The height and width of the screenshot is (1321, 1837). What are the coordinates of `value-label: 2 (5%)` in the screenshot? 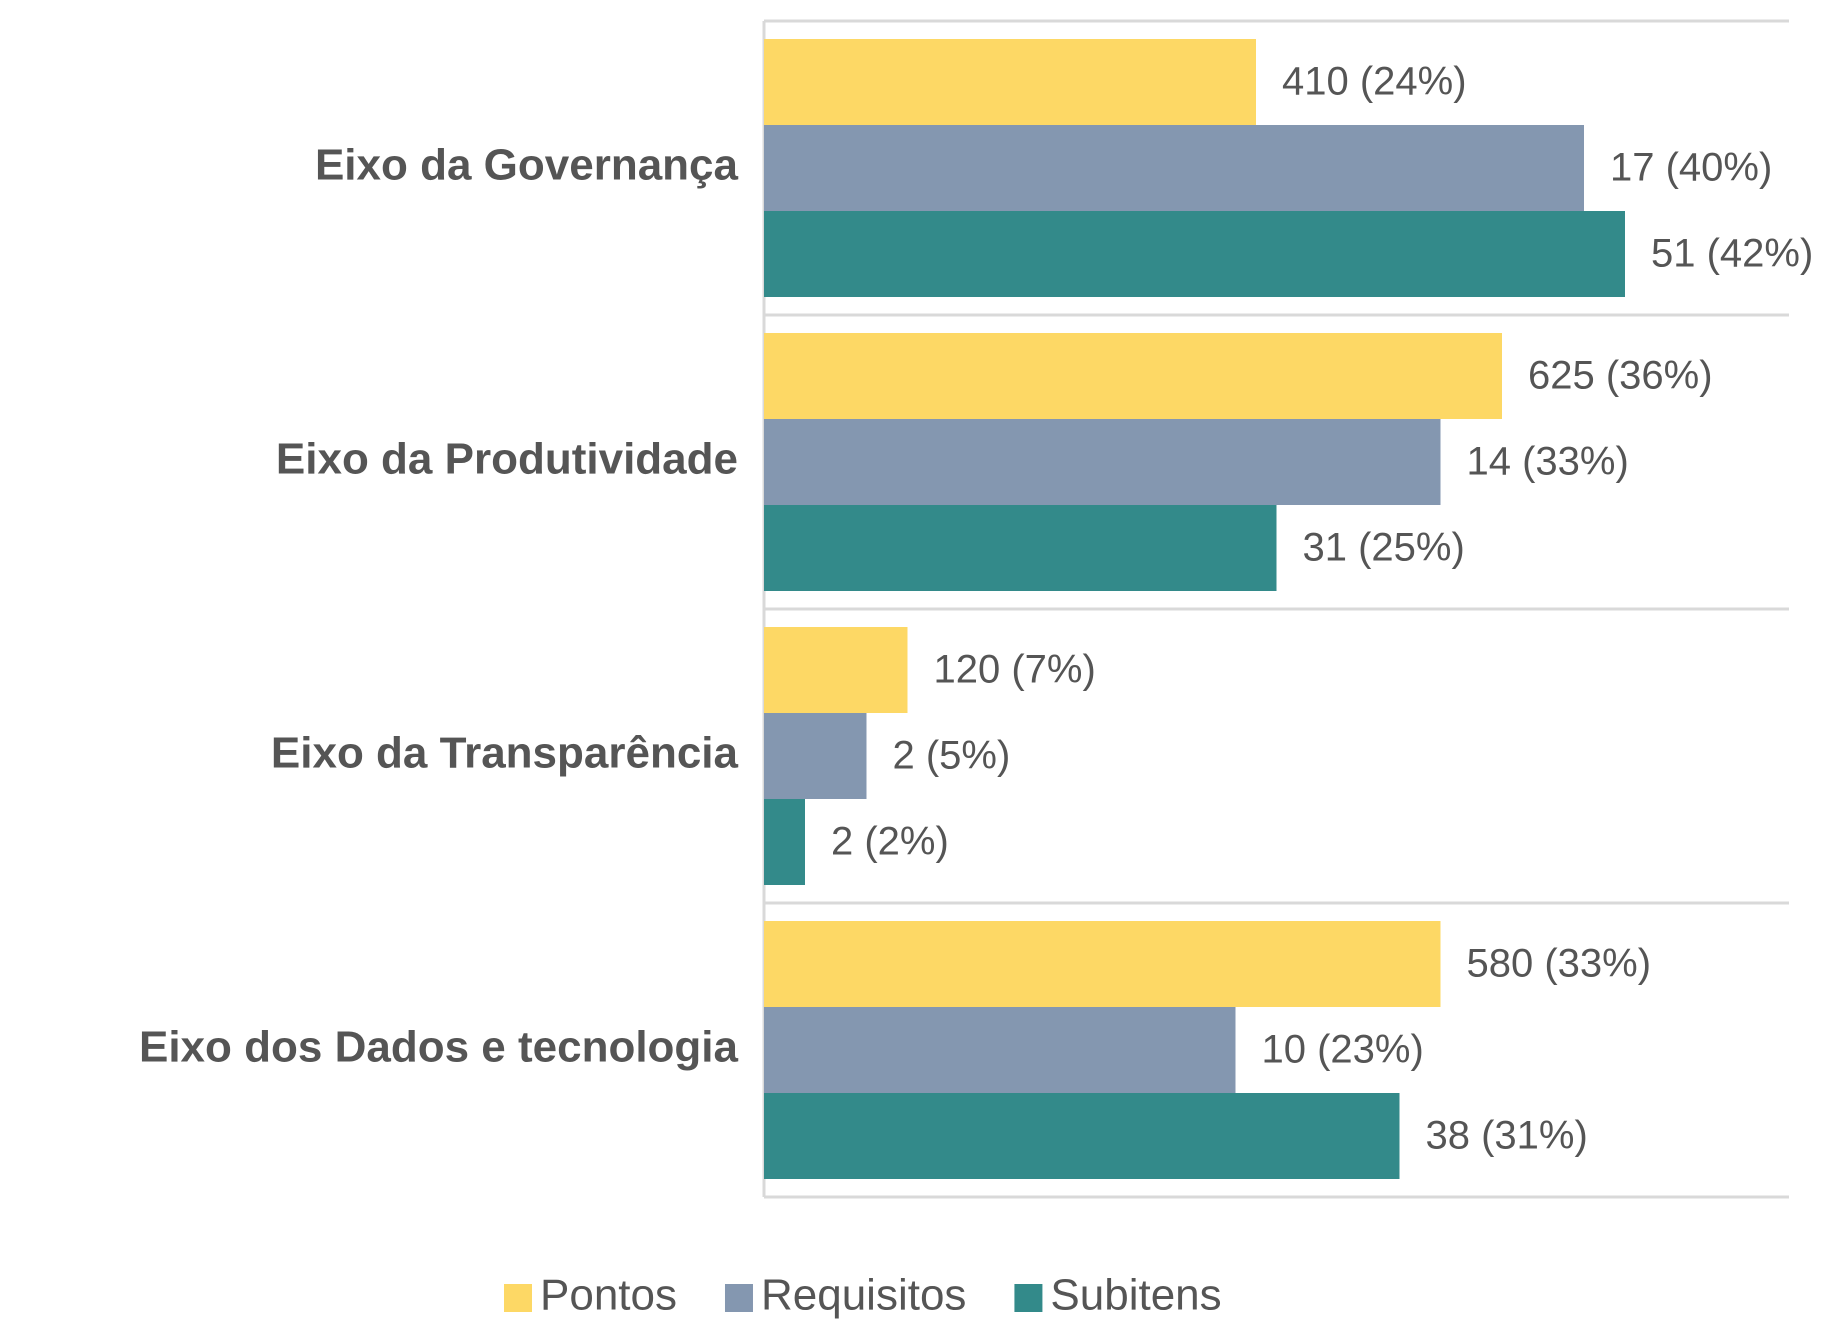 It's located at (952, 756).